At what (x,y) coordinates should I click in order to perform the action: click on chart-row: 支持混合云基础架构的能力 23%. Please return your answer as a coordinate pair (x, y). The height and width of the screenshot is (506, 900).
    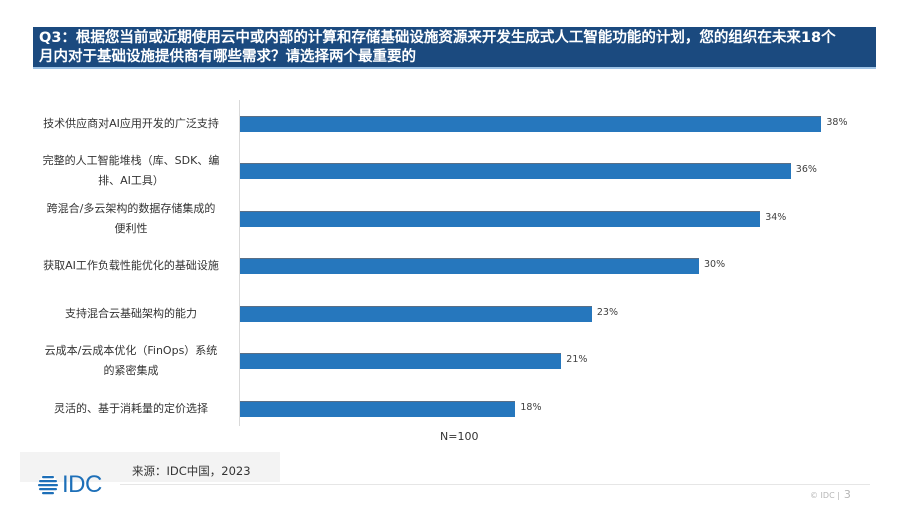
    Looking at the image, I should click on (450, 314).